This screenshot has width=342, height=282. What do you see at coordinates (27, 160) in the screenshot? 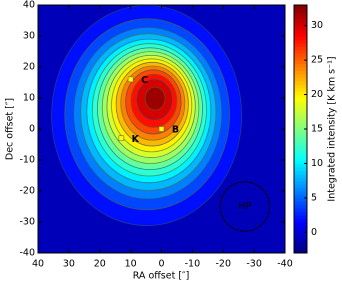
I see `y-tick-label: -10` at bounding box center [27, 160].